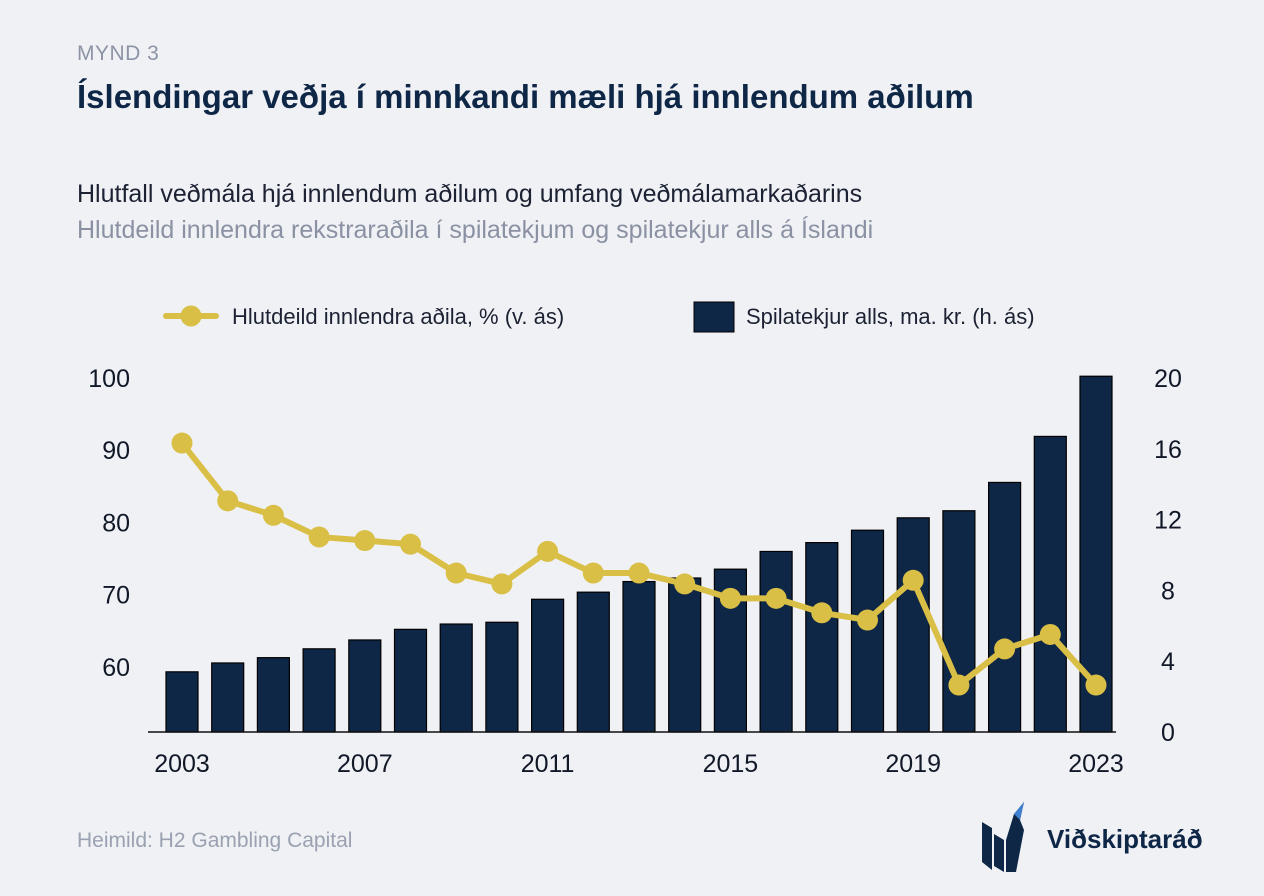 Image resolution: width=1264 pixels, height=896 pixels. I want to click on bar-2011, so click(547, 665).